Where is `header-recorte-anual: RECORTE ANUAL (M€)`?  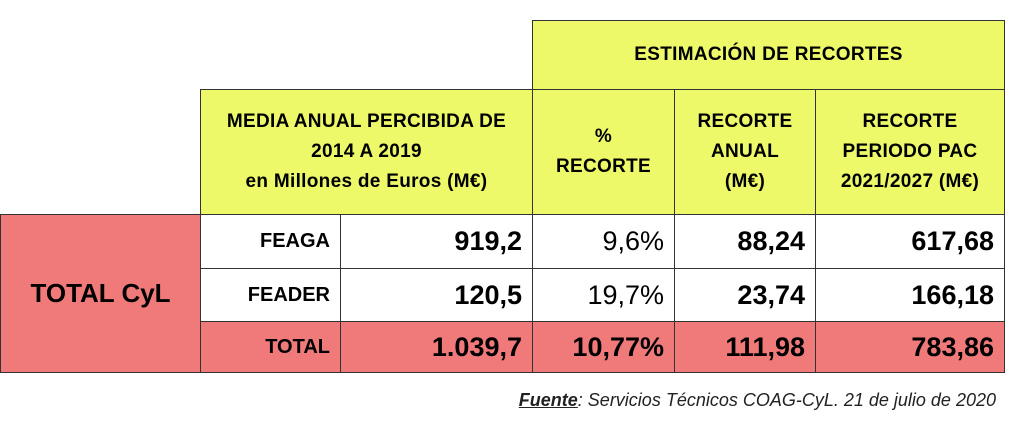 header-recorte-anual: RECORTE ANUAL (M€) is located at coordinates (745, 152).